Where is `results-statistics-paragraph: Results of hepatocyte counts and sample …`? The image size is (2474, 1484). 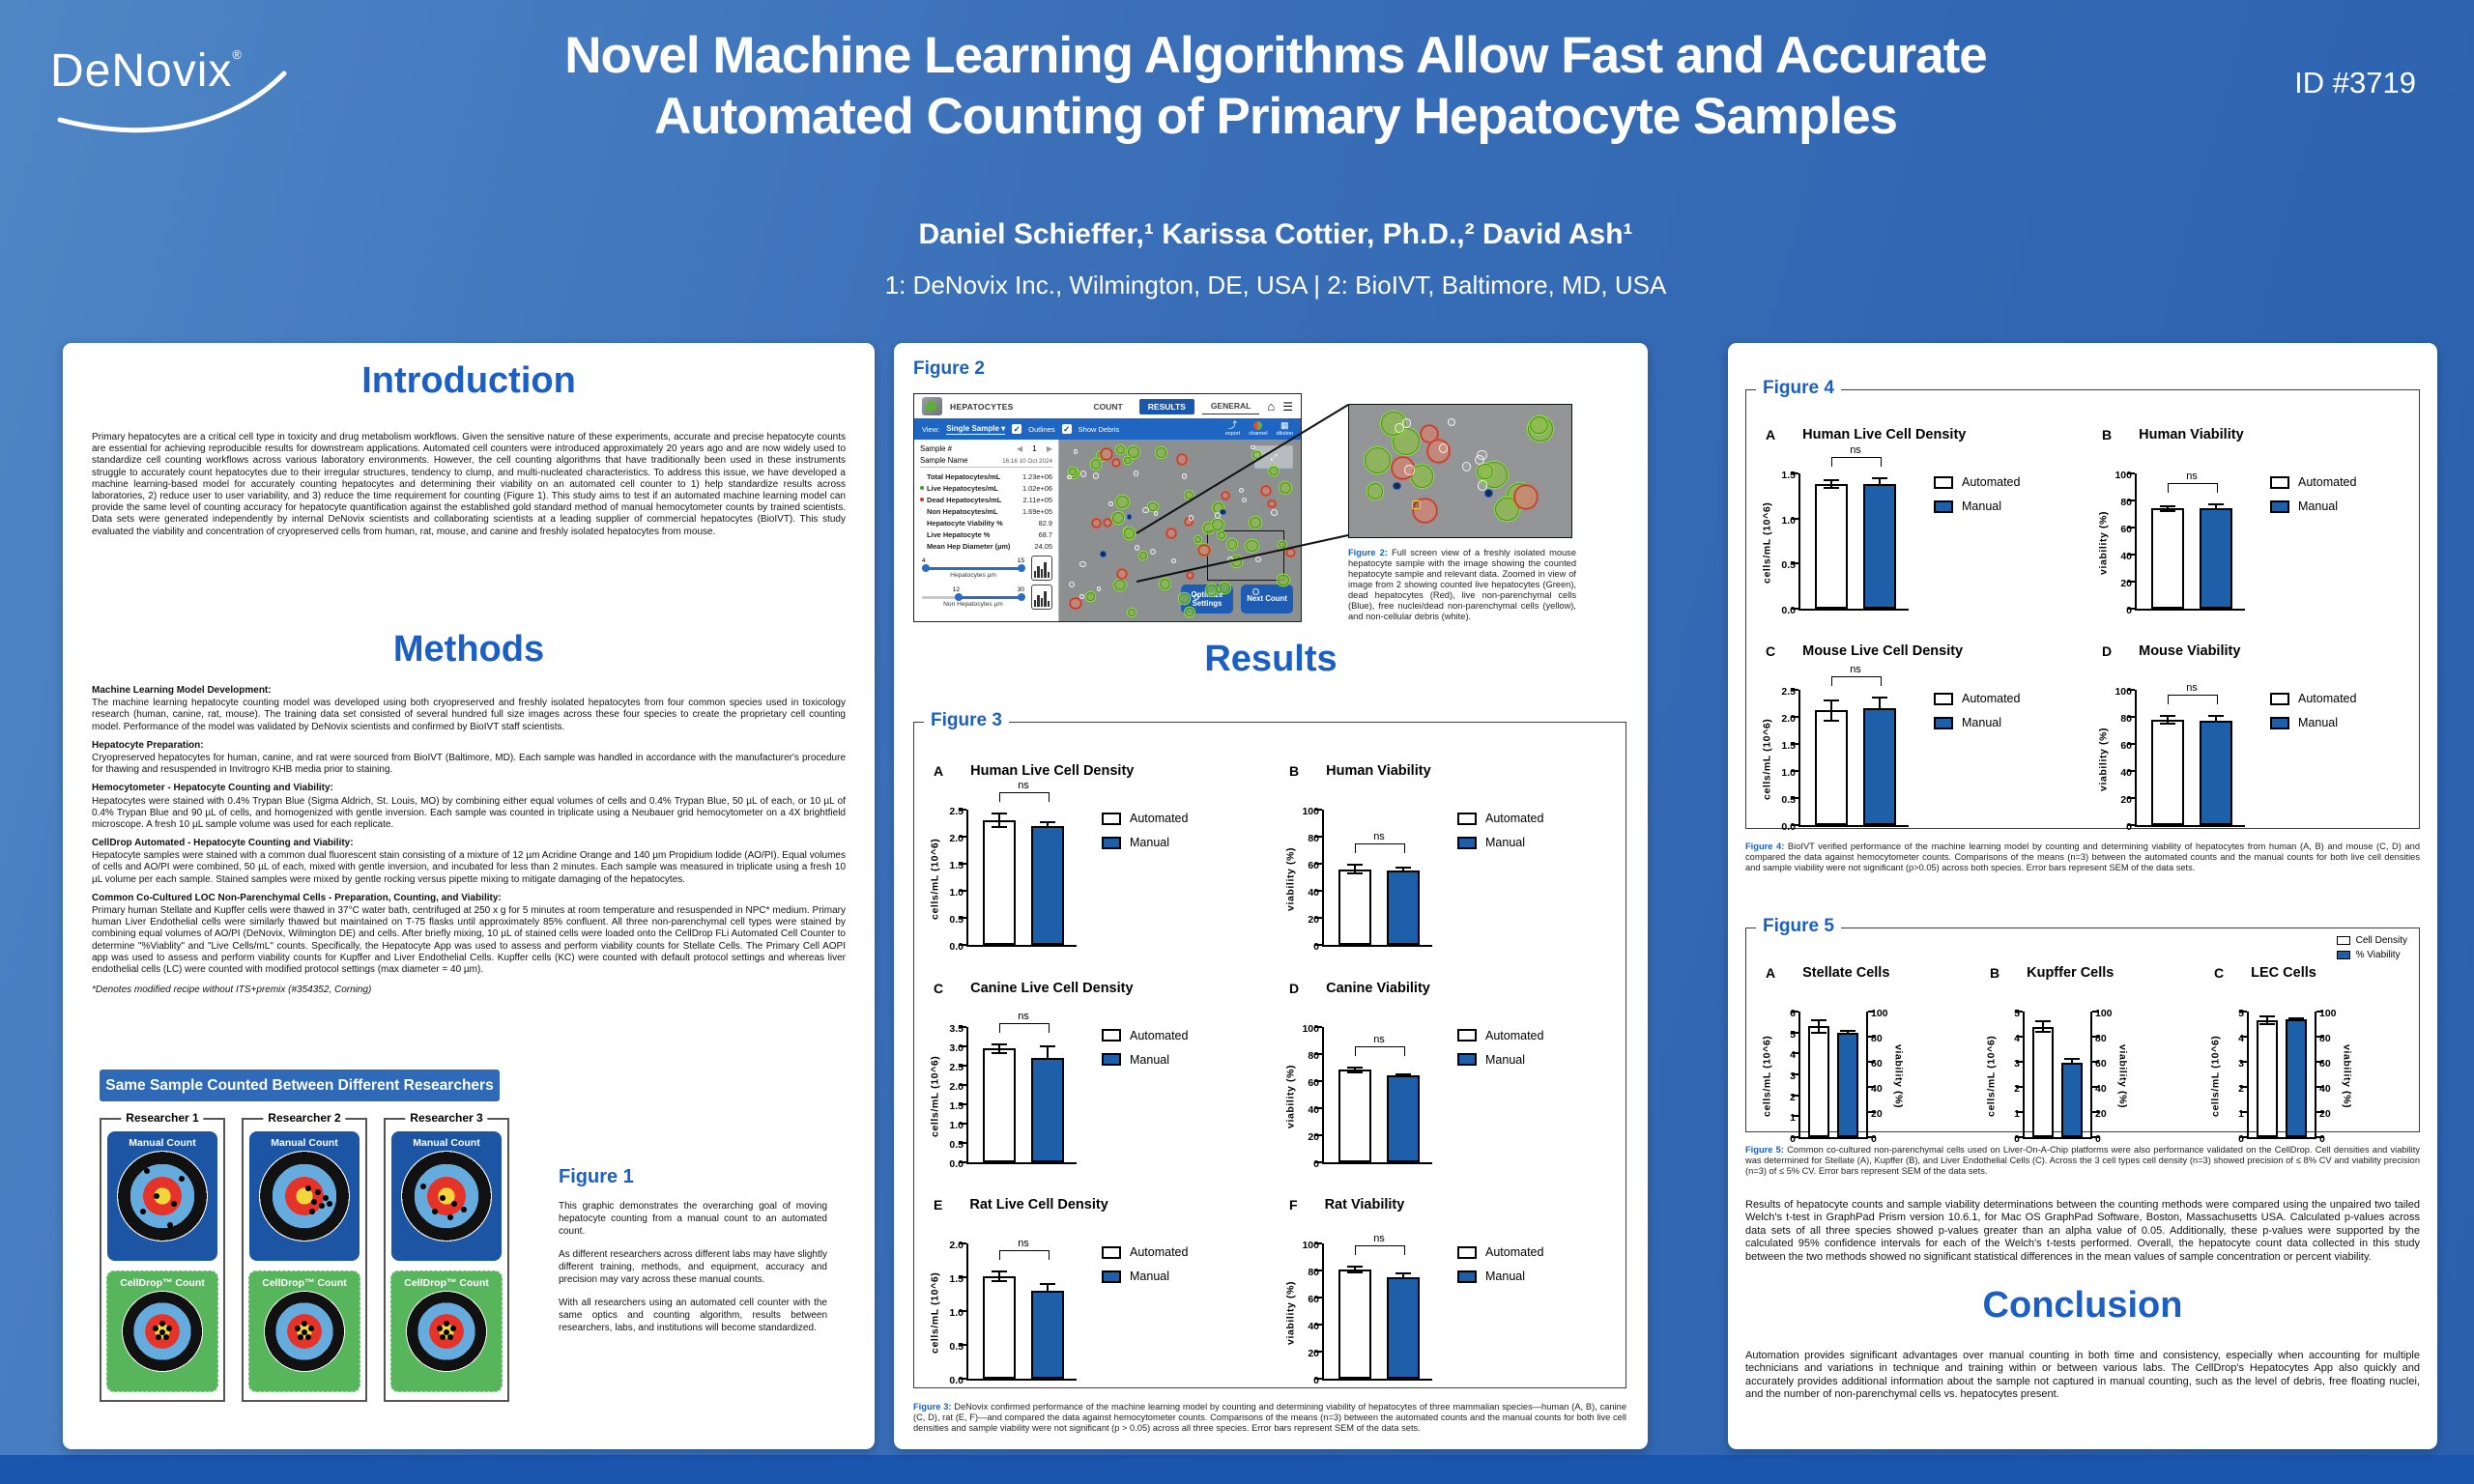
results-statistics-paragraph: Results of hepatocyte counts and sample … is located at coordinates (2082, 1231).